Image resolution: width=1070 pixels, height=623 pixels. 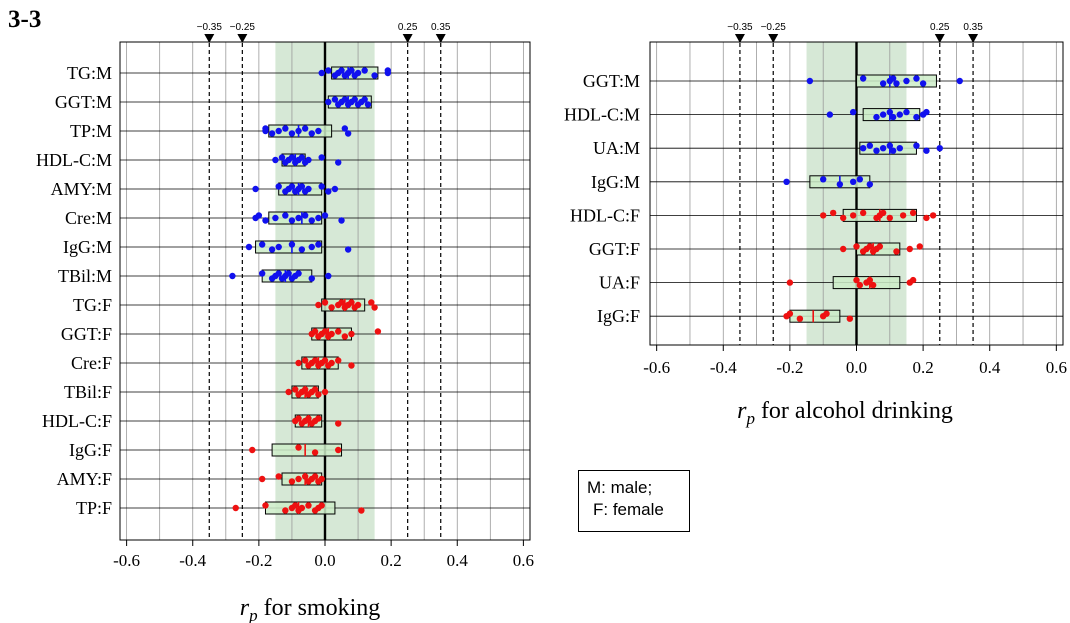 I want to click on row-box, so click(x=307, y=450).